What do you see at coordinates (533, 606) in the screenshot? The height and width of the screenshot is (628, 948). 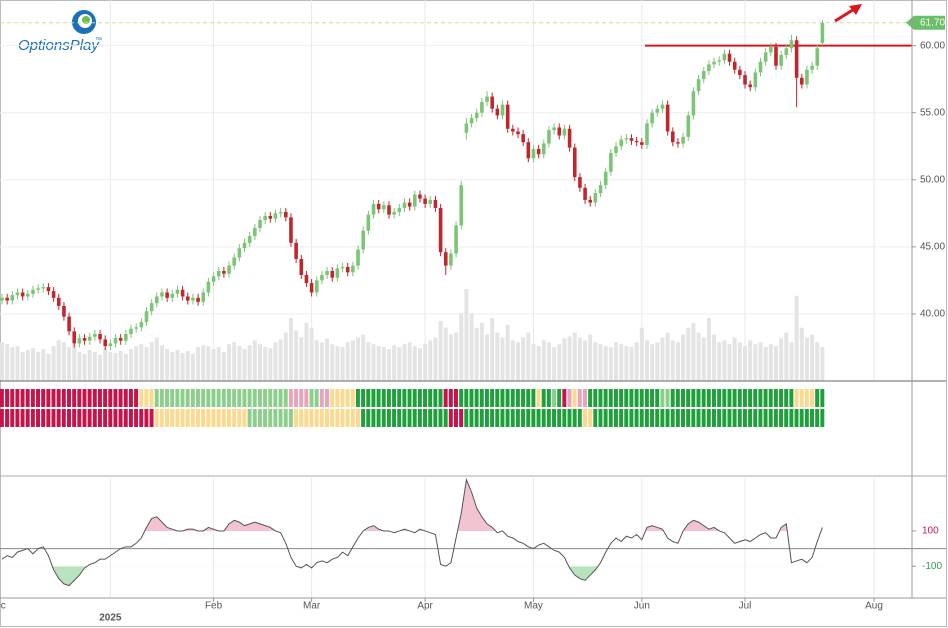 I see `x-tick-label: May` at bounding box center [533, 606].